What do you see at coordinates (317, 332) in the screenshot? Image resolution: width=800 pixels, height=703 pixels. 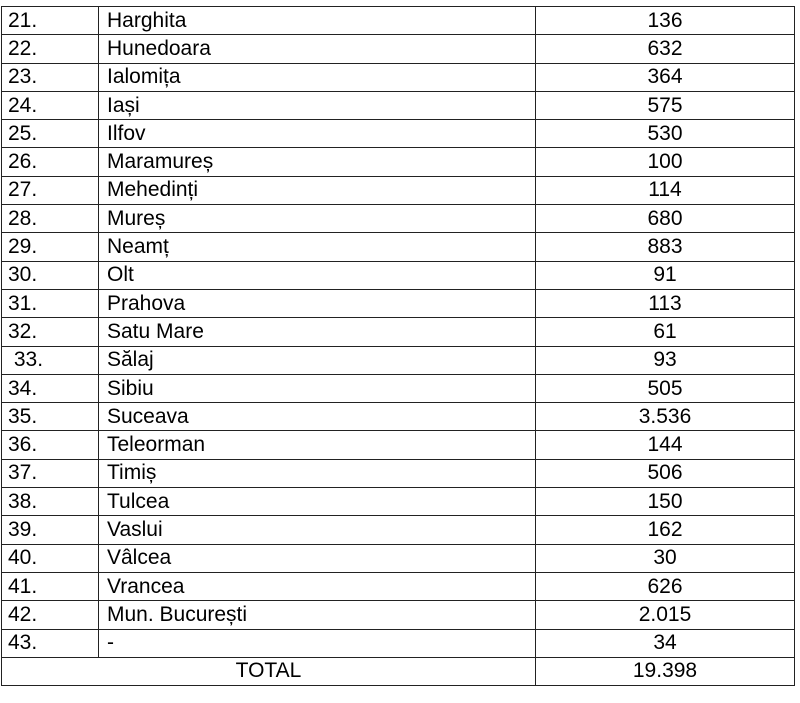 I see `county-name: Satu Mare` at bounding box center [317, 332].